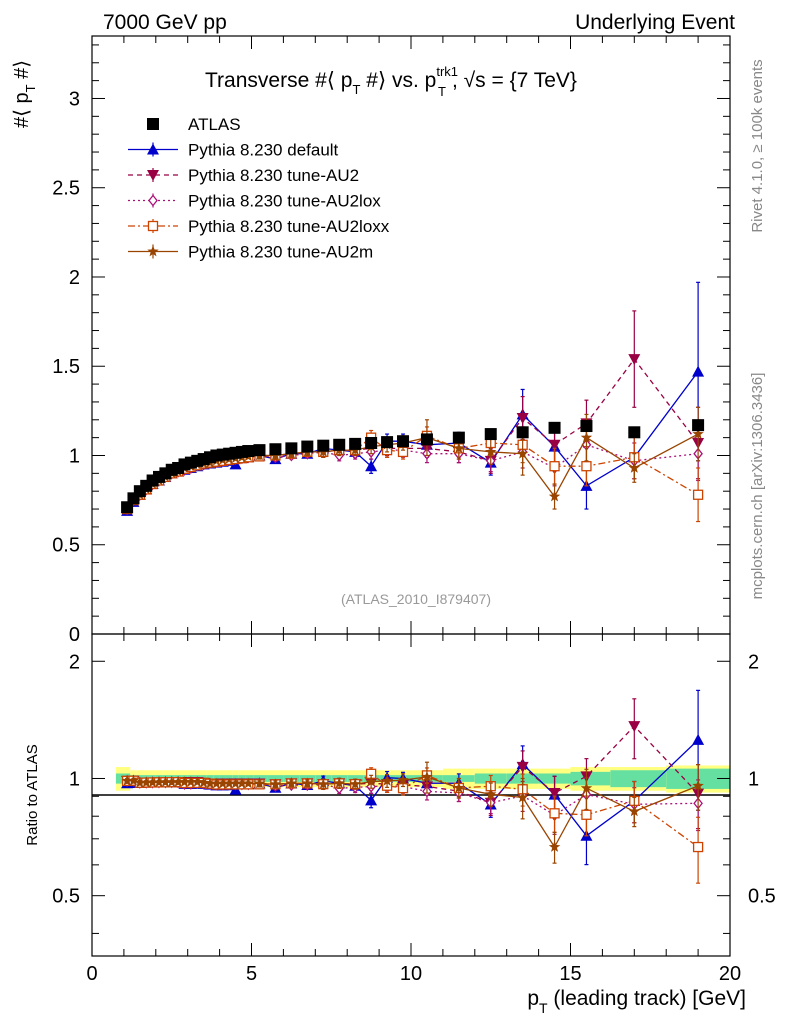  What do you see at coordinates (413, 466) in the screenshot?
I see `atlas-data` at bounding box center [413, 466].